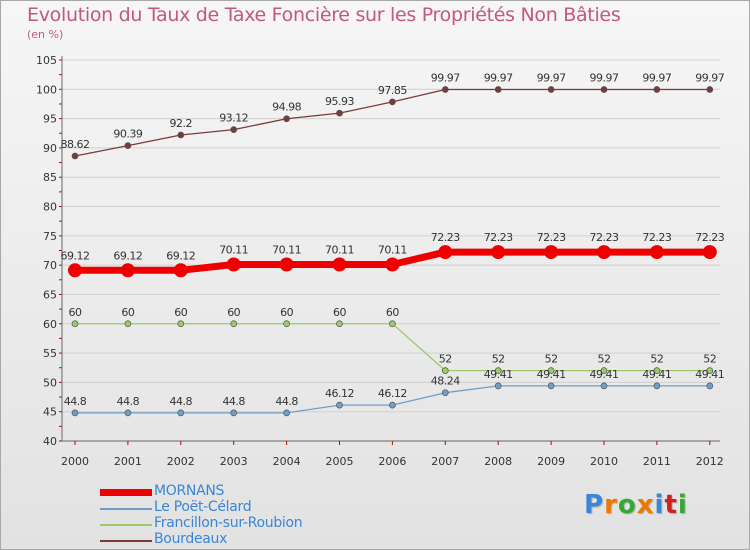 Image resolution: width=750 pixels, height=550 pixels. What do you see at coordinates (127, 255) in the screenshot?
I see `data-label: 69.12` at bounding box center [127, 255].